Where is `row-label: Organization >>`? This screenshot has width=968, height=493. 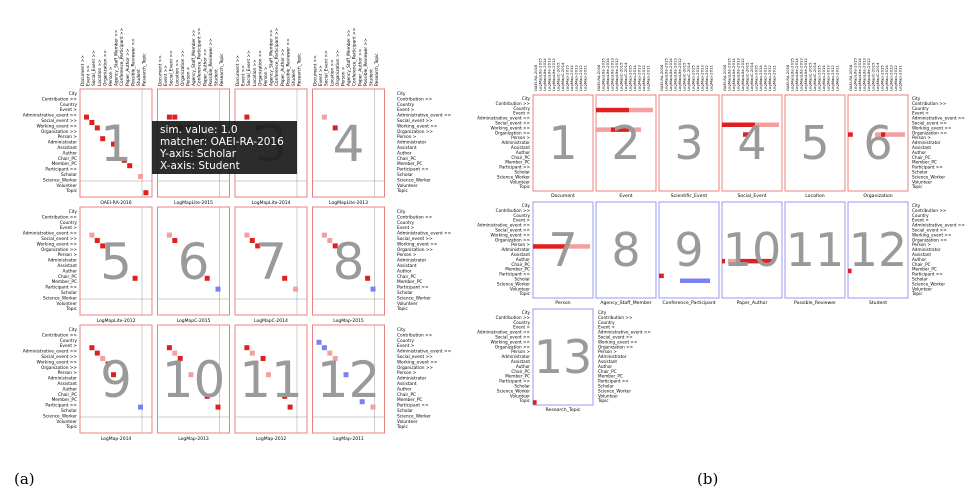 row-label: Organization >> is located at coordinates (59, 250).